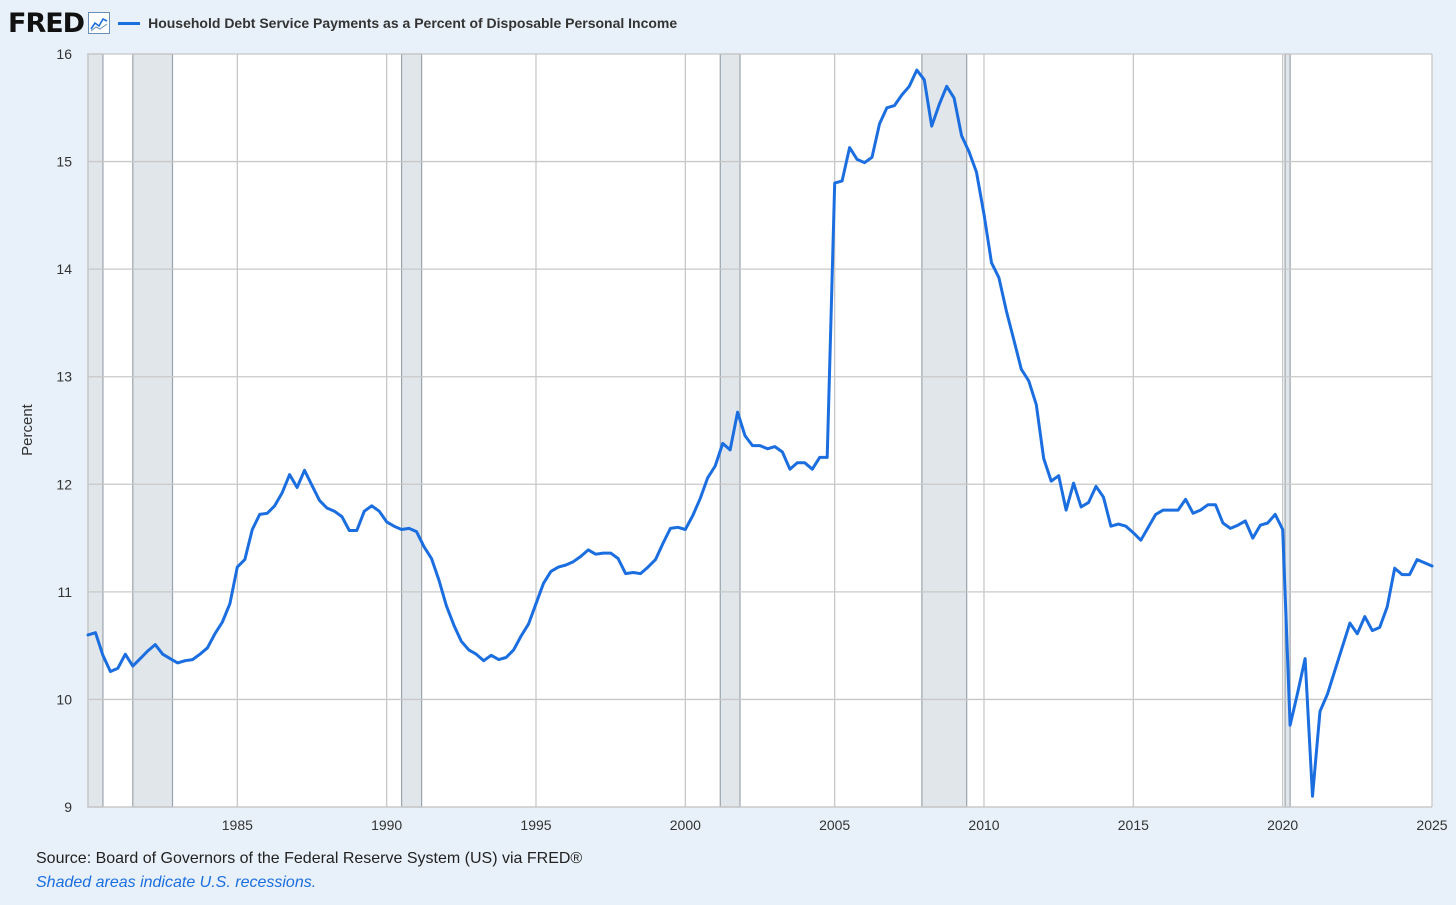 This screenshot has height=905, width=1456. I want to click on x-tick-label: 2025, so click(1431, 825).